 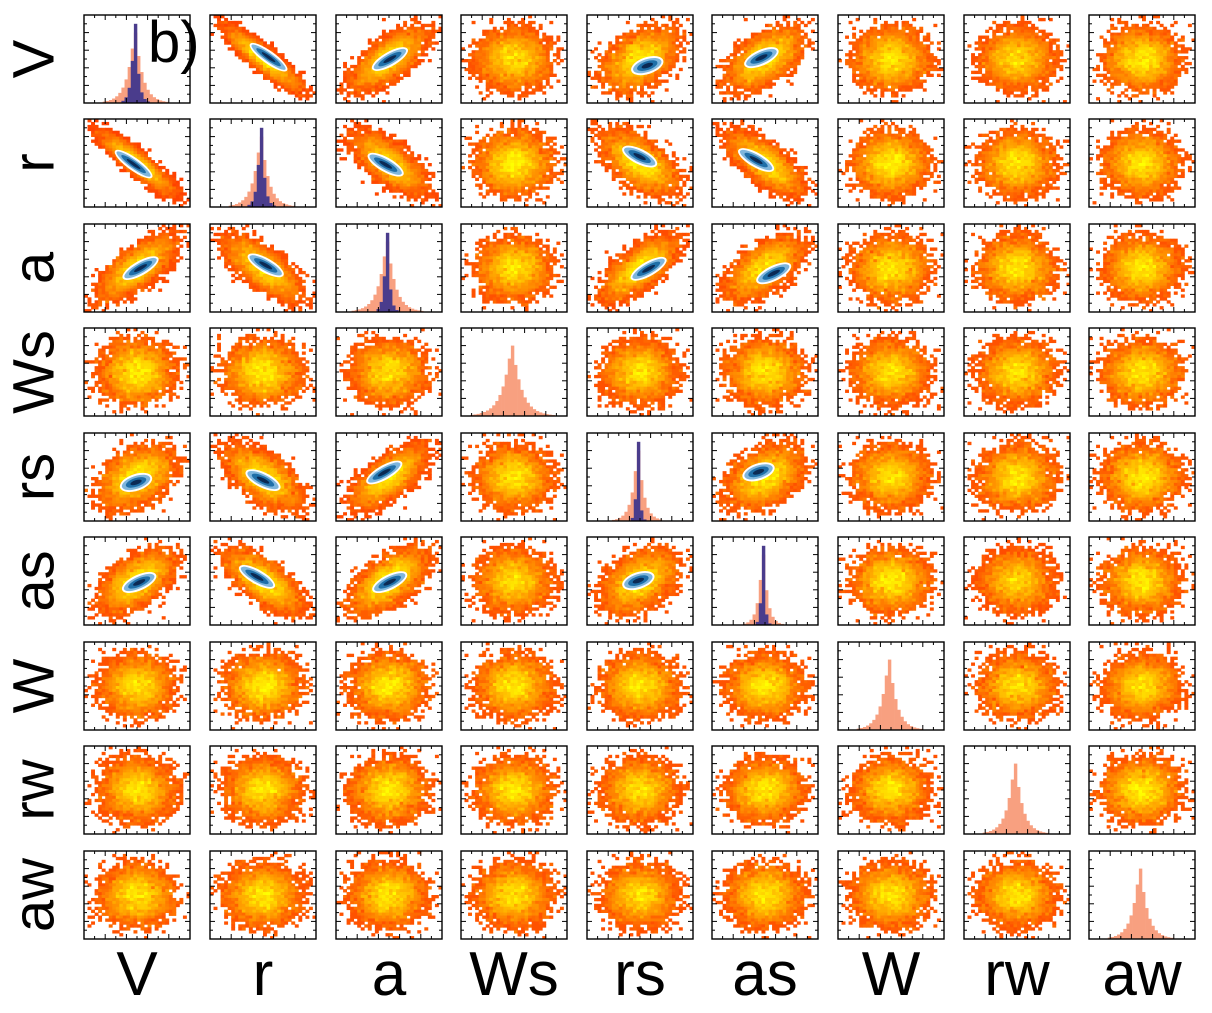 I want to click on panel-rw-r, so click(x=263, y=790).